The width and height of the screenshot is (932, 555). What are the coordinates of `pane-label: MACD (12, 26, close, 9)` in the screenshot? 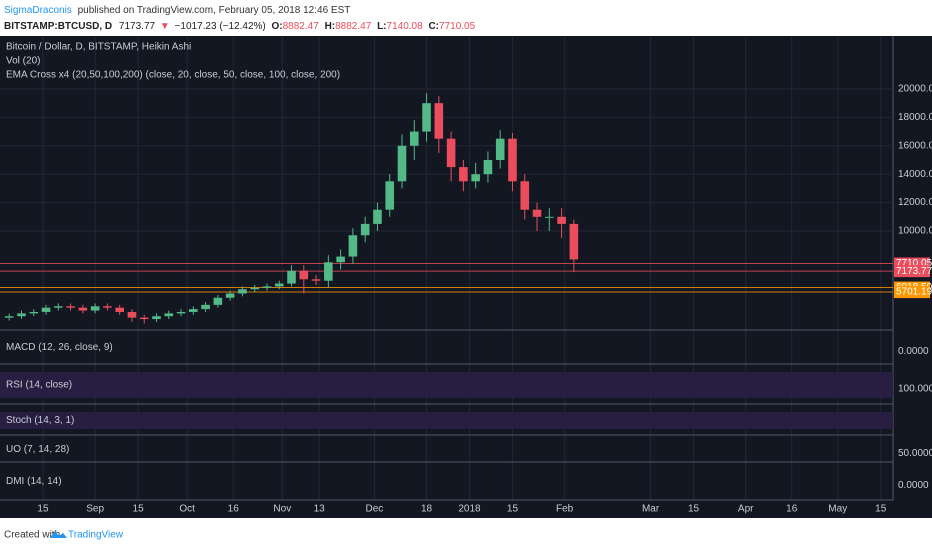 It's located at (59, 347).